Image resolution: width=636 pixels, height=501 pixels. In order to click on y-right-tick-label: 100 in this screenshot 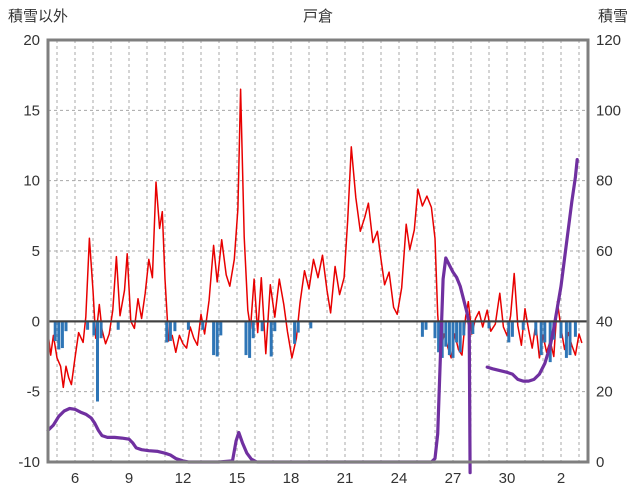, I will do `click(608, 110)`.